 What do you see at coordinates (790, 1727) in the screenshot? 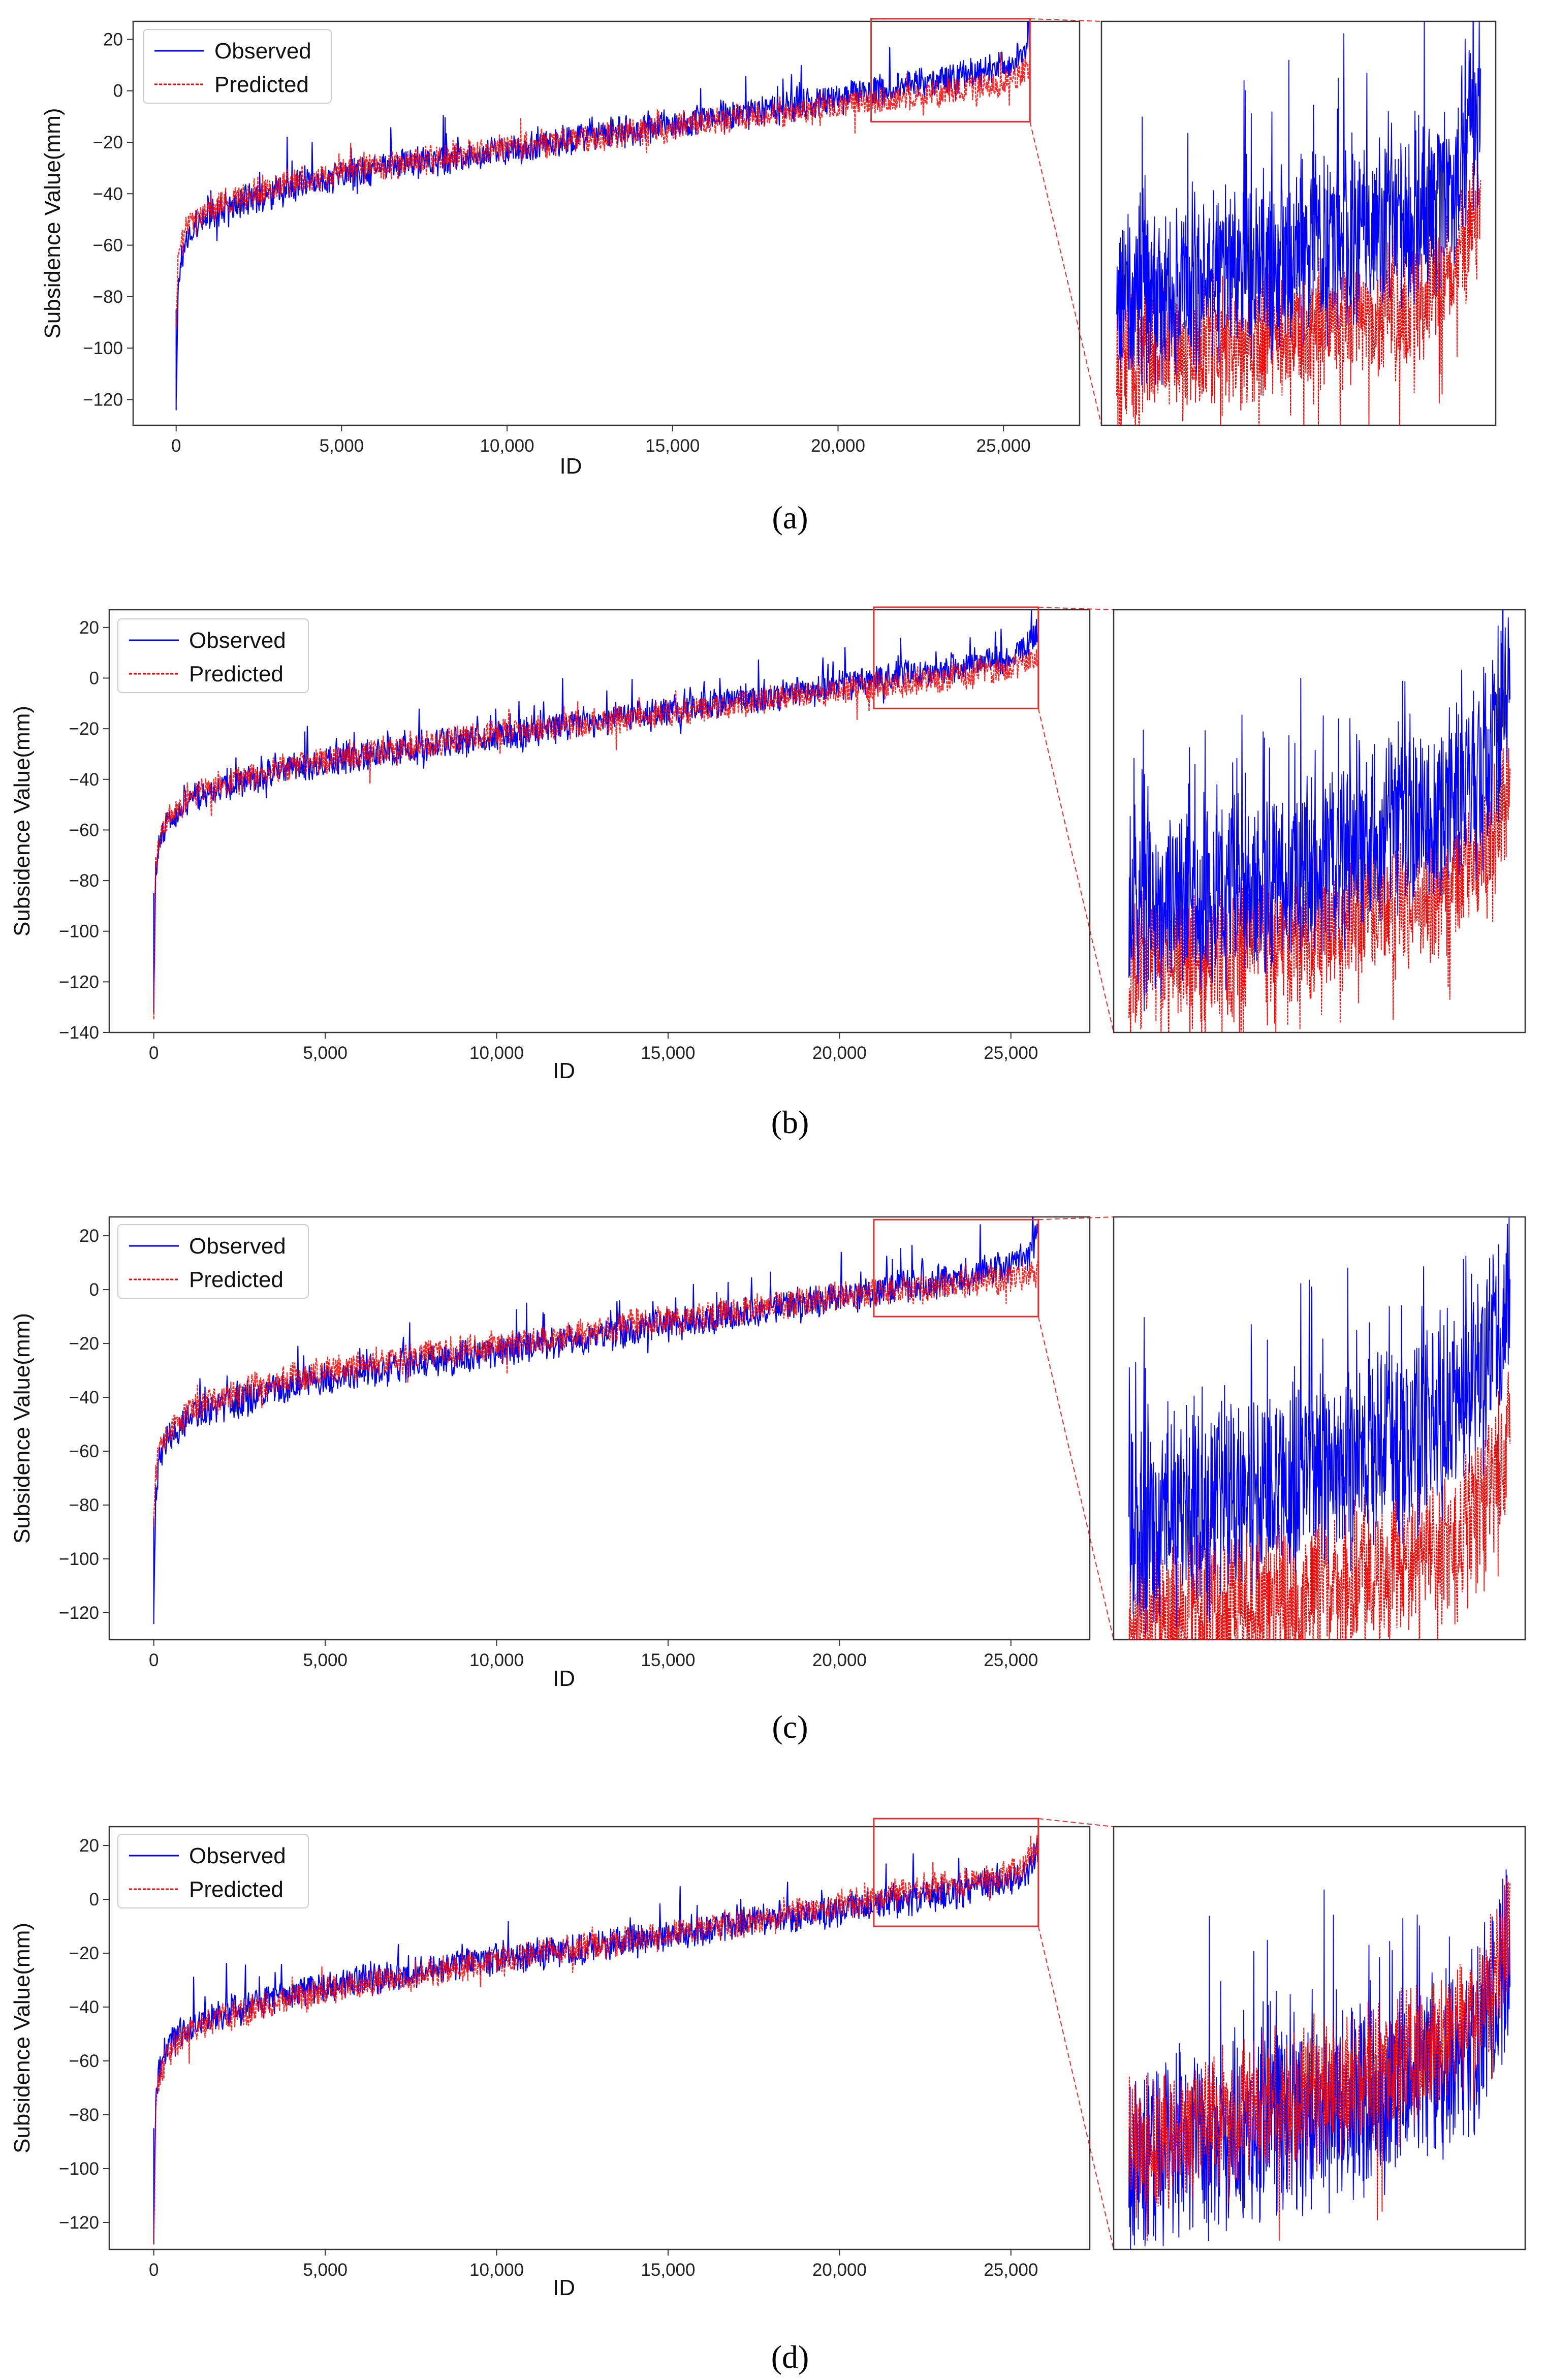
I see `panel-label-c: (c)` at bounding box center [790, 1727].